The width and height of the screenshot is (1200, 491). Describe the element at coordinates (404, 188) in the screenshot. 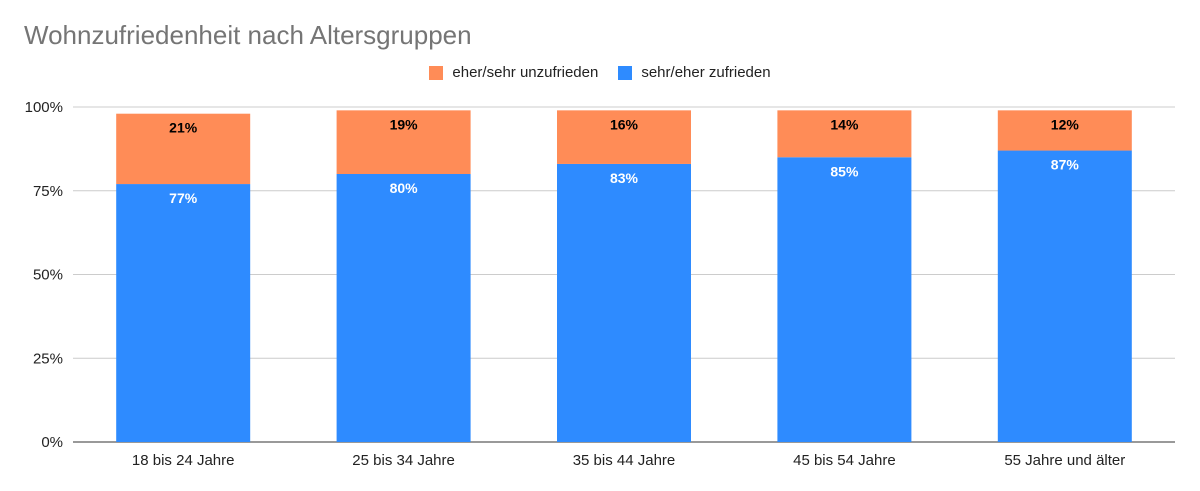

I see `data-label: 80%` at that location.